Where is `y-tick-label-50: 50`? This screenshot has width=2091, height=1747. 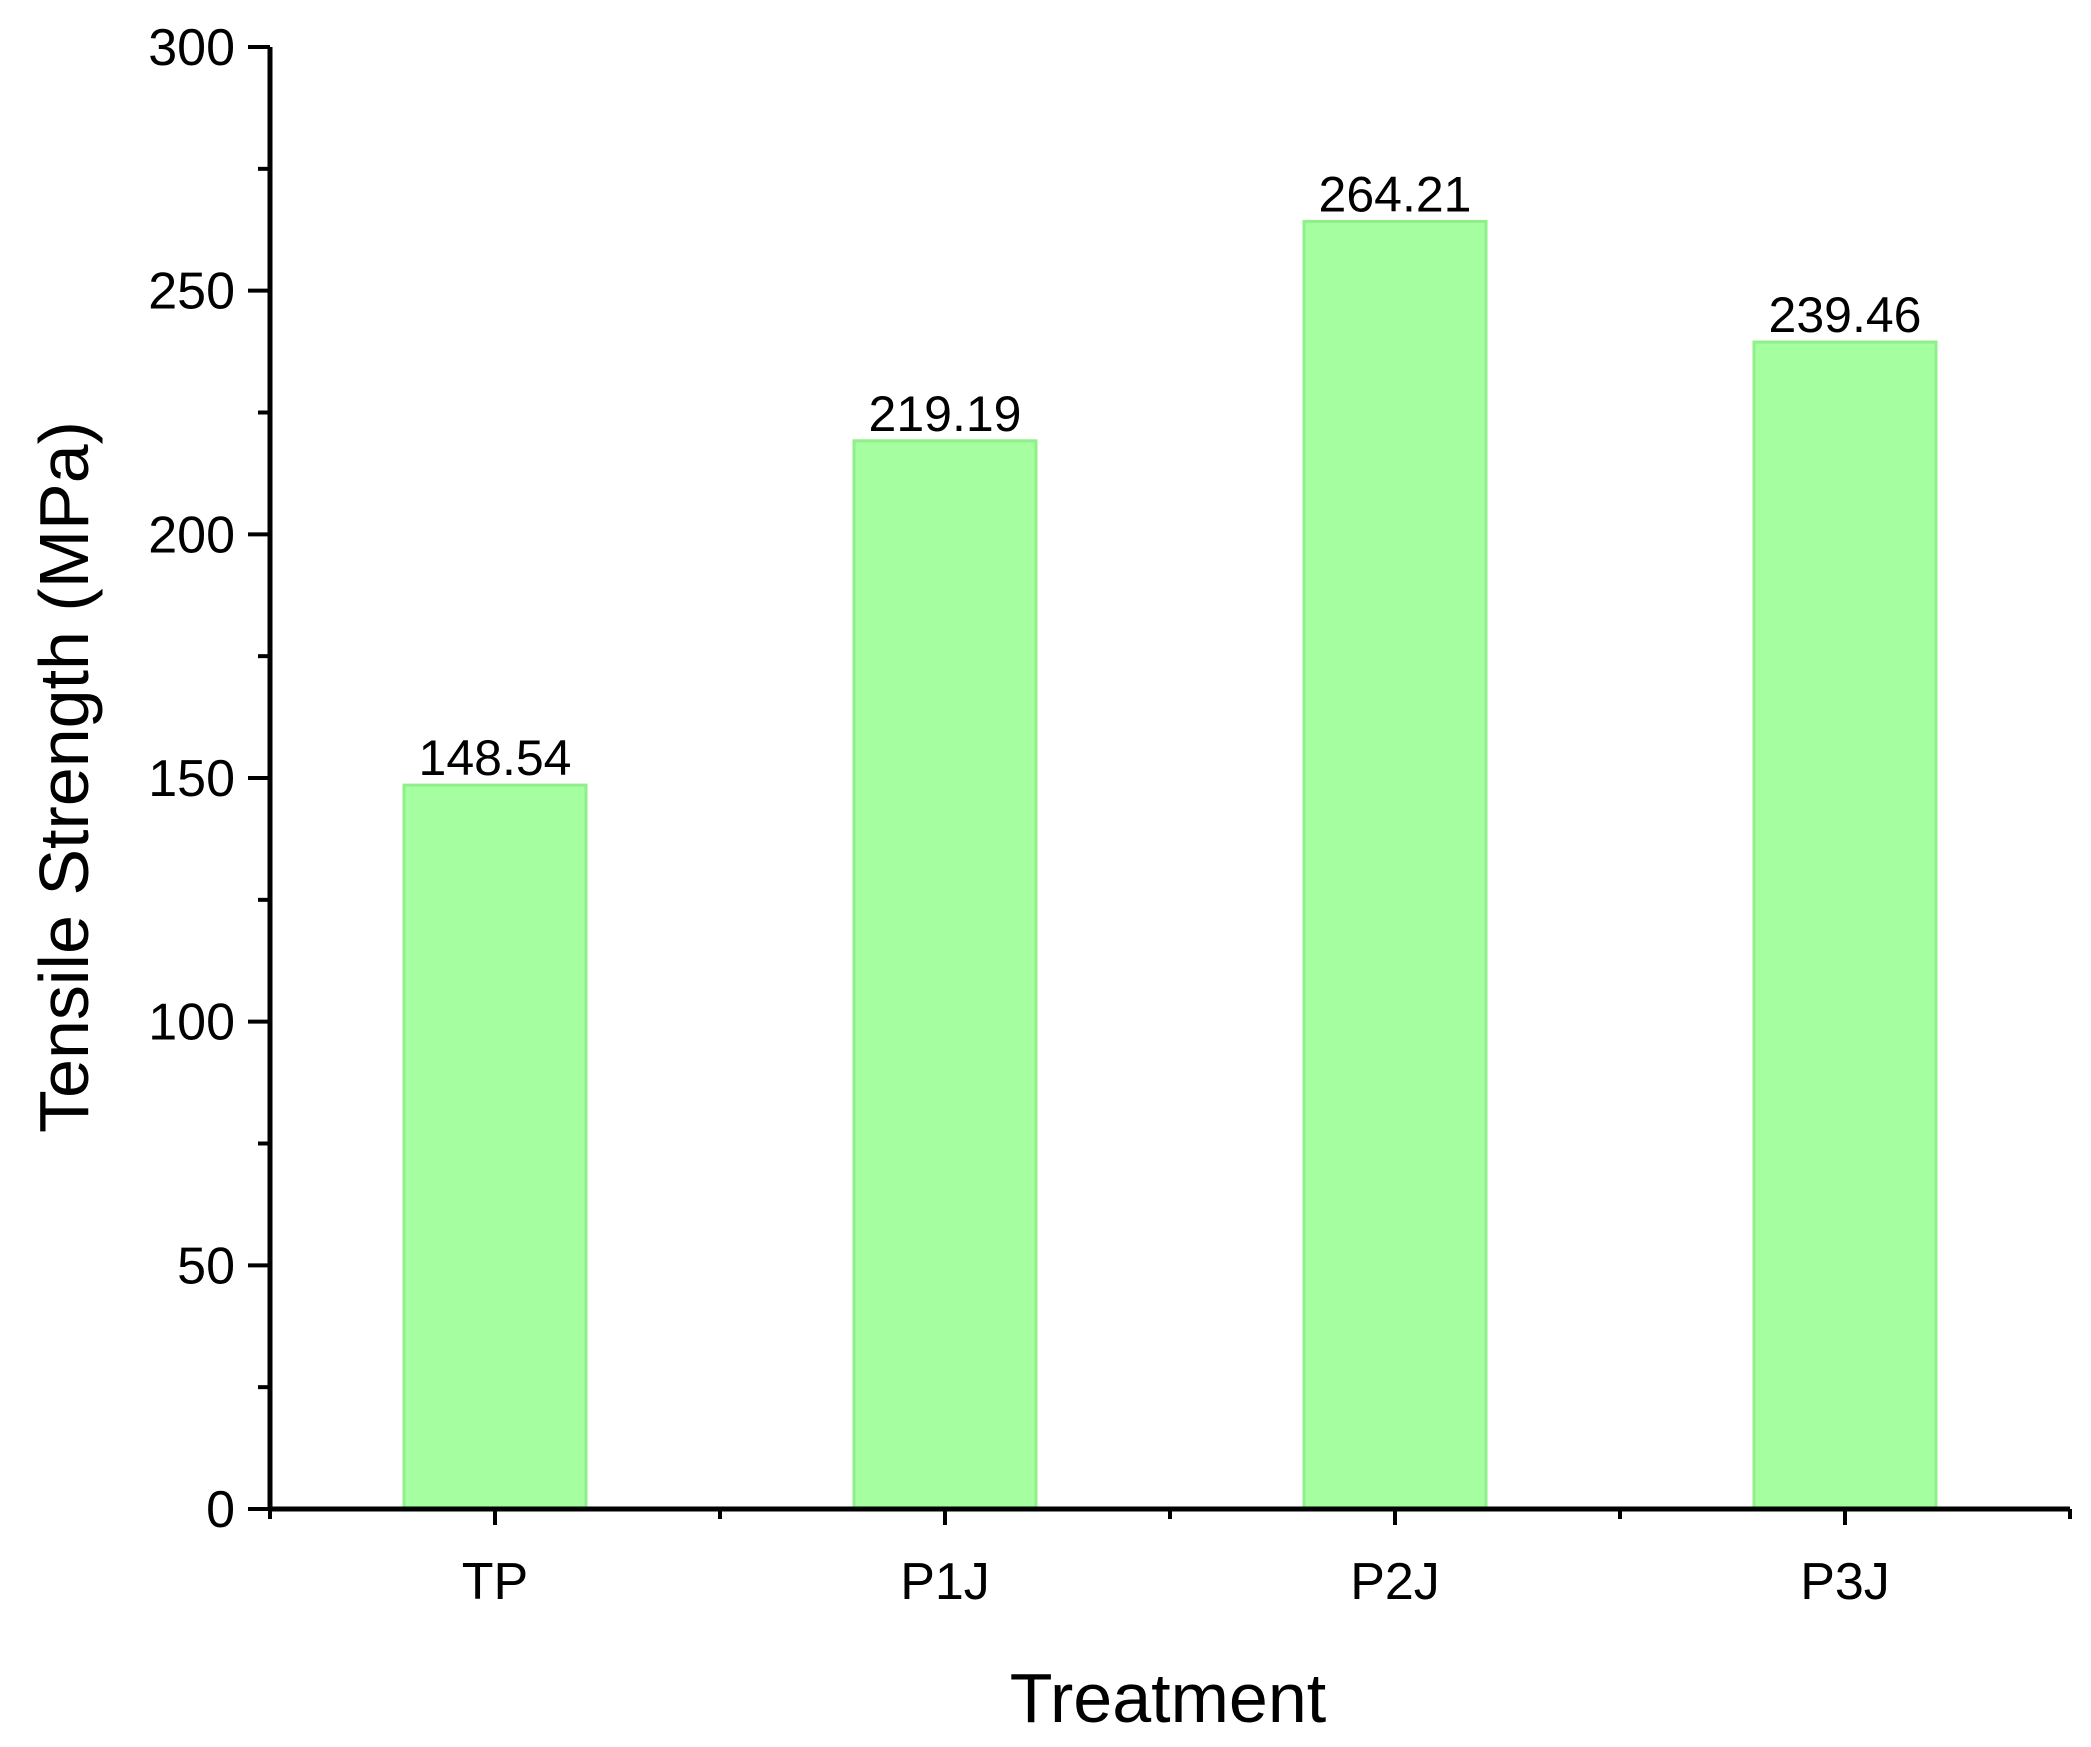 y-tick-label-50: 50 is located at coordinates (206, 1266).